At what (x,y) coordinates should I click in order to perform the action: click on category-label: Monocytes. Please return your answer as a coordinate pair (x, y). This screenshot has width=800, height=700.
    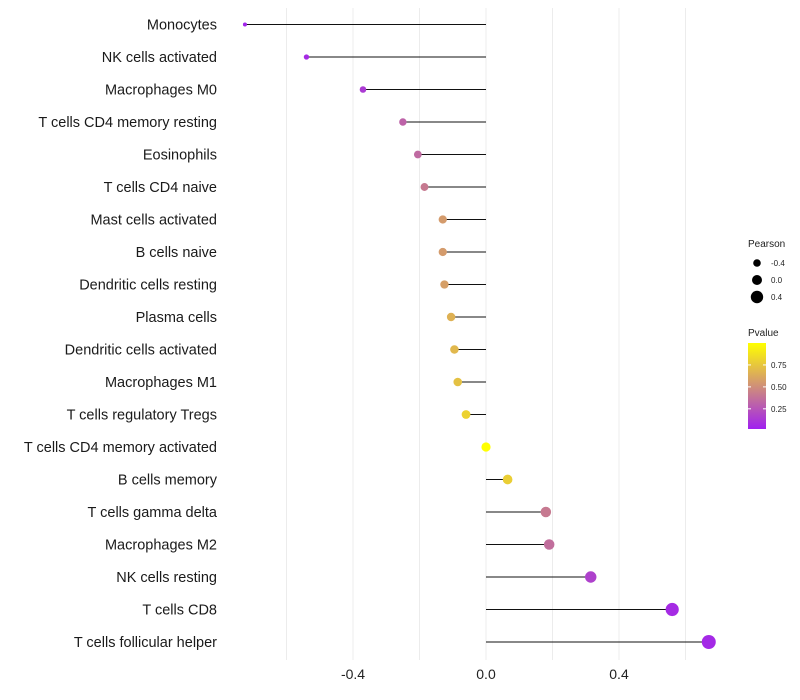
    Looking at the image, I should click on (182, 26).